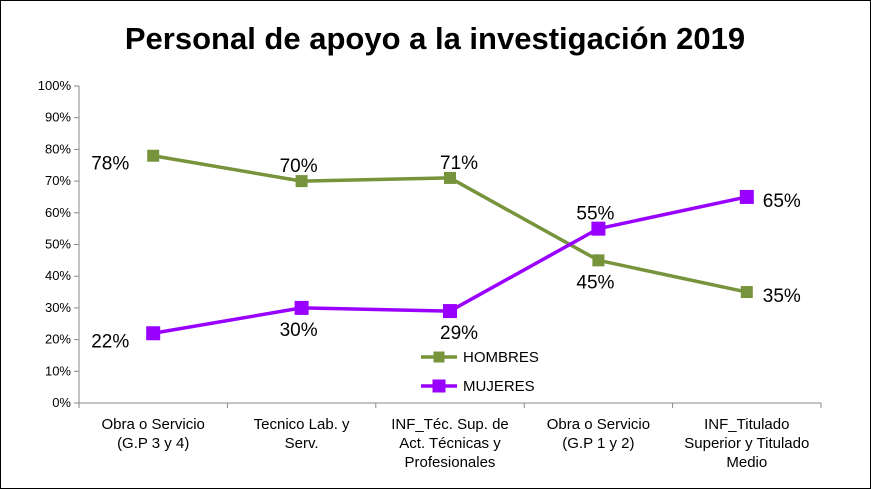 This screenshot has height=489, width=871. Describe the element at coordinates (746, 424) in the screenshot. I see `x-tick-label-line: INF_Titulado` at that location.